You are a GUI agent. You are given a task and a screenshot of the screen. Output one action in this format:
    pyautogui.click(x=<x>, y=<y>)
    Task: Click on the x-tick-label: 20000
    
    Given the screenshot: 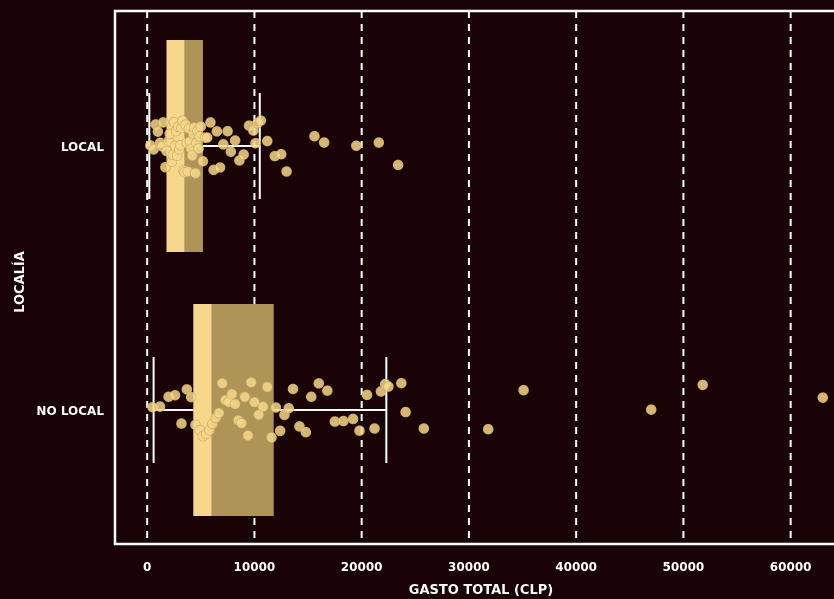 What is the action you would take?
    pyautogui.click(x=362, y=567)
    